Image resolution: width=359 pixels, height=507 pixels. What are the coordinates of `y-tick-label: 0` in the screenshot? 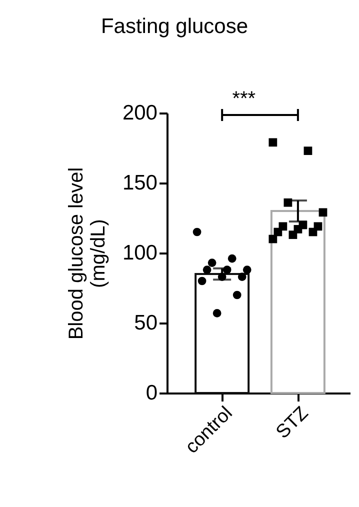 It's located at (152, 393).